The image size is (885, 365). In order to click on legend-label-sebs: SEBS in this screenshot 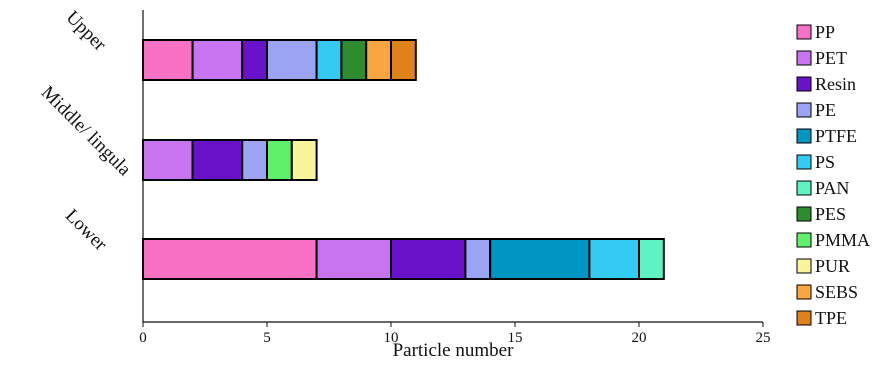, I will do `click(836, 292)`.